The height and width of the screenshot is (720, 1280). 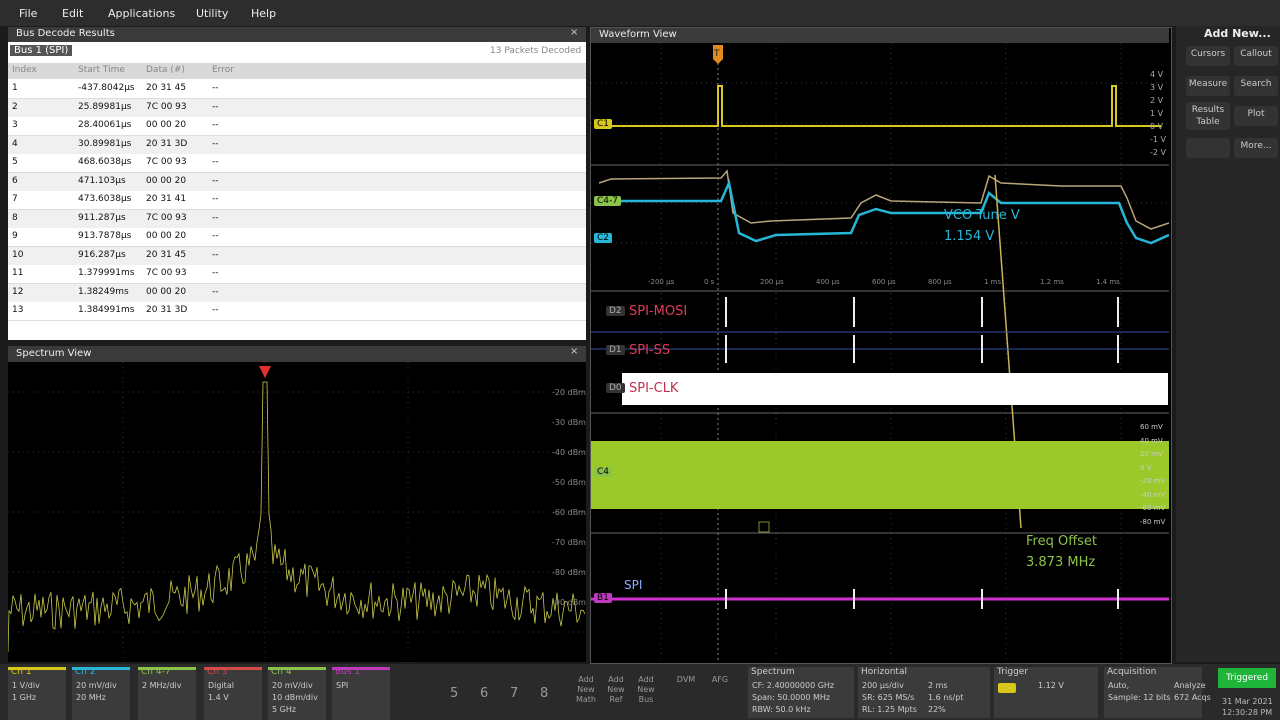 I want to click on menu-item: File, so click(x=28, y=13).